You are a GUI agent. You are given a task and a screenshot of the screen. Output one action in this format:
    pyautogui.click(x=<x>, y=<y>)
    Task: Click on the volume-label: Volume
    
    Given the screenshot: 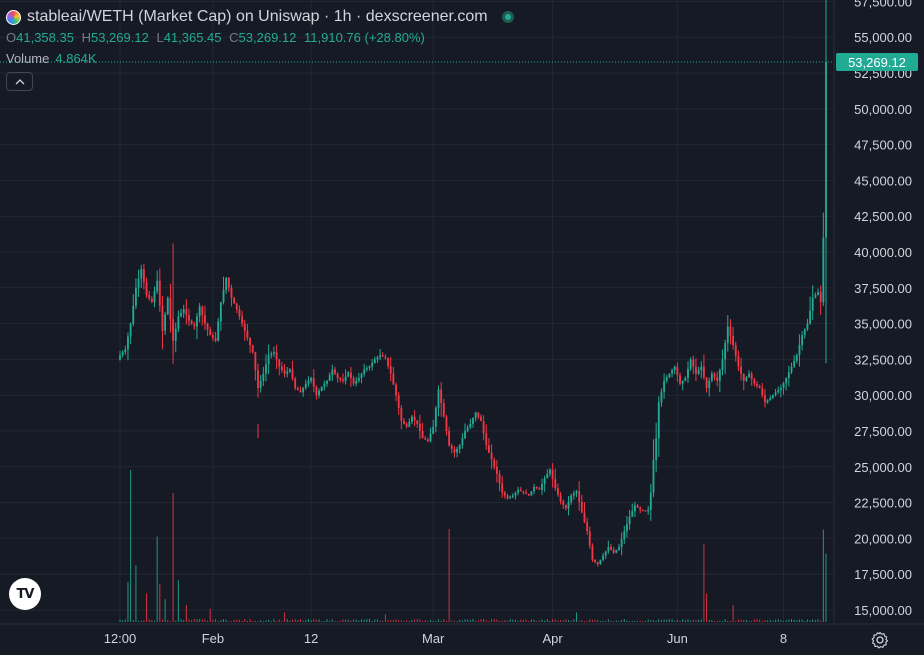 What is the action you would take?
    pyautogui.click(x=28, y=58)
    